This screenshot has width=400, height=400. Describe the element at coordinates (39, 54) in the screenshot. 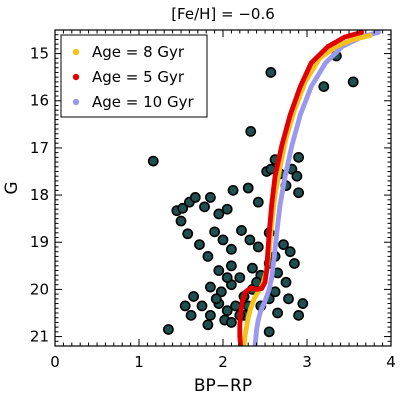

I see `y-tick-label: 15` at that location.